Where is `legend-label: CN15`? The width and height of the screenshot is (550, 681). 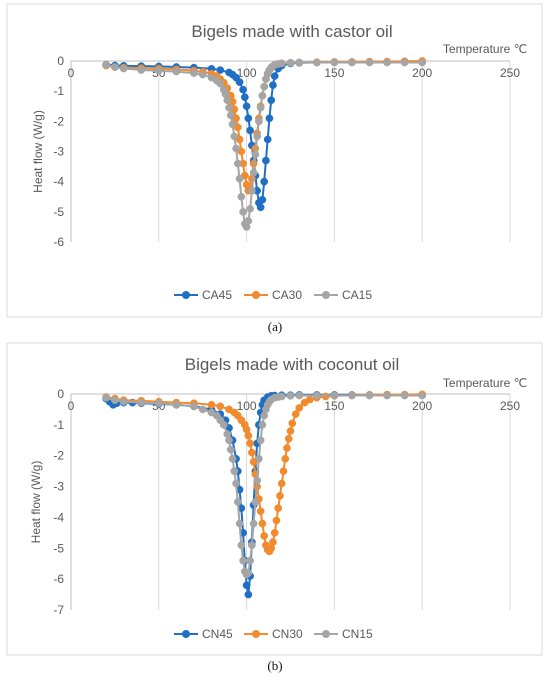
legend-label: CN15 is located at coordinates (357, 634).